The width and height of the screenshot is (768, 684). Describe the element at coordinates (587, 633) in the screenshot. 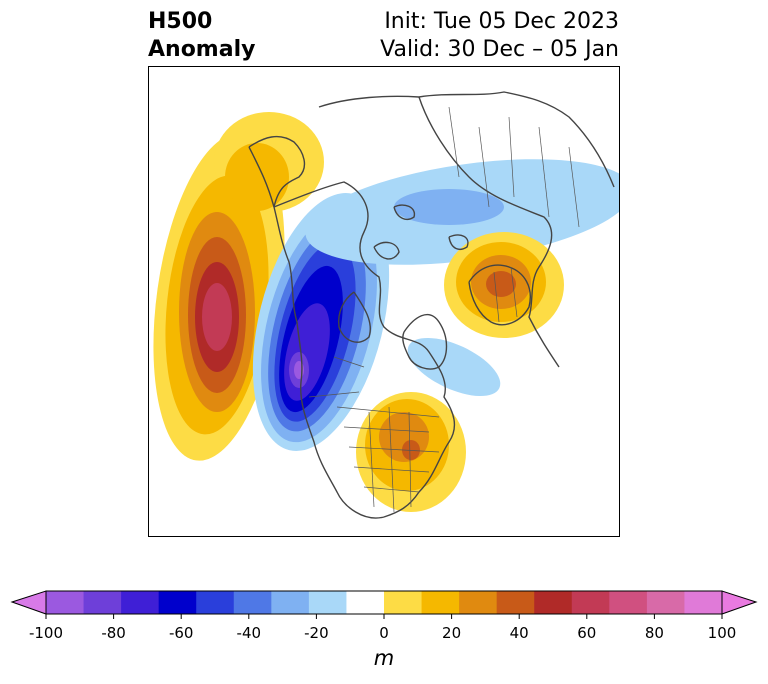

I see `colorbar-tick-label: 60` at that location.